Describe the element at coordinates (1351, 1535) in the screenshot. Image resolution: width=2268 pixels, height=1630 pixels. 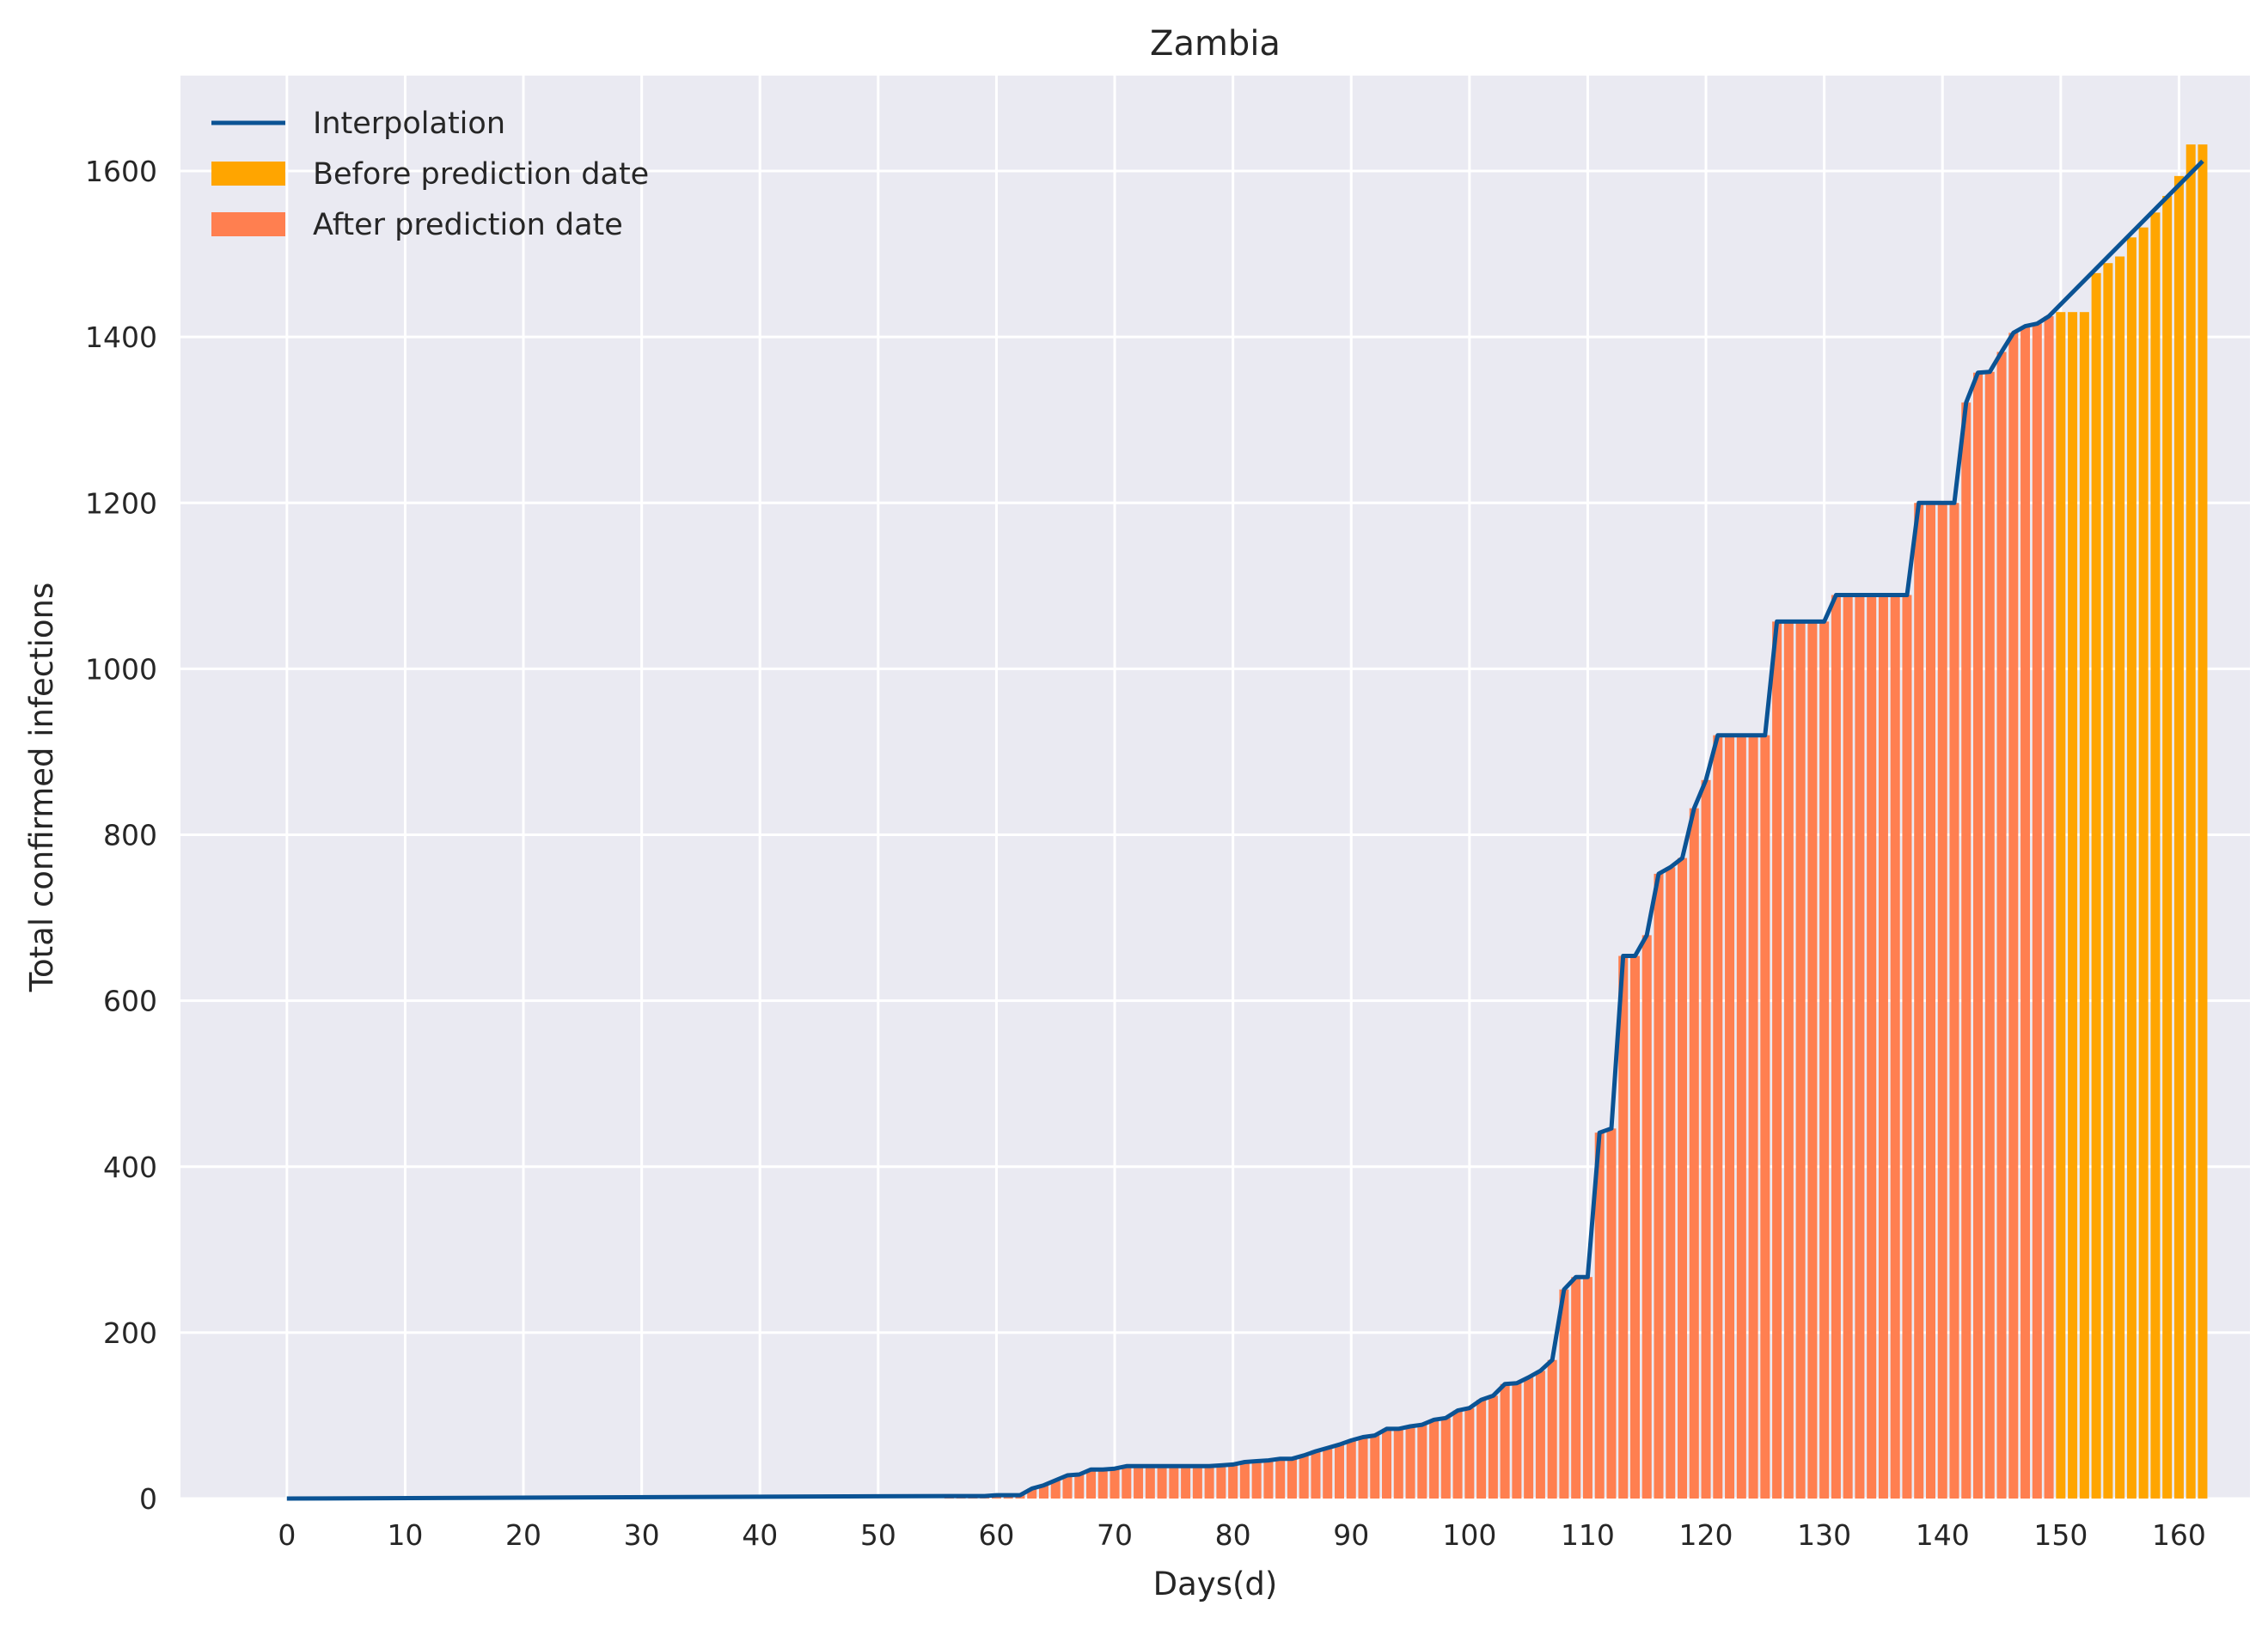
I see `x-tick-label: 90` at that location.